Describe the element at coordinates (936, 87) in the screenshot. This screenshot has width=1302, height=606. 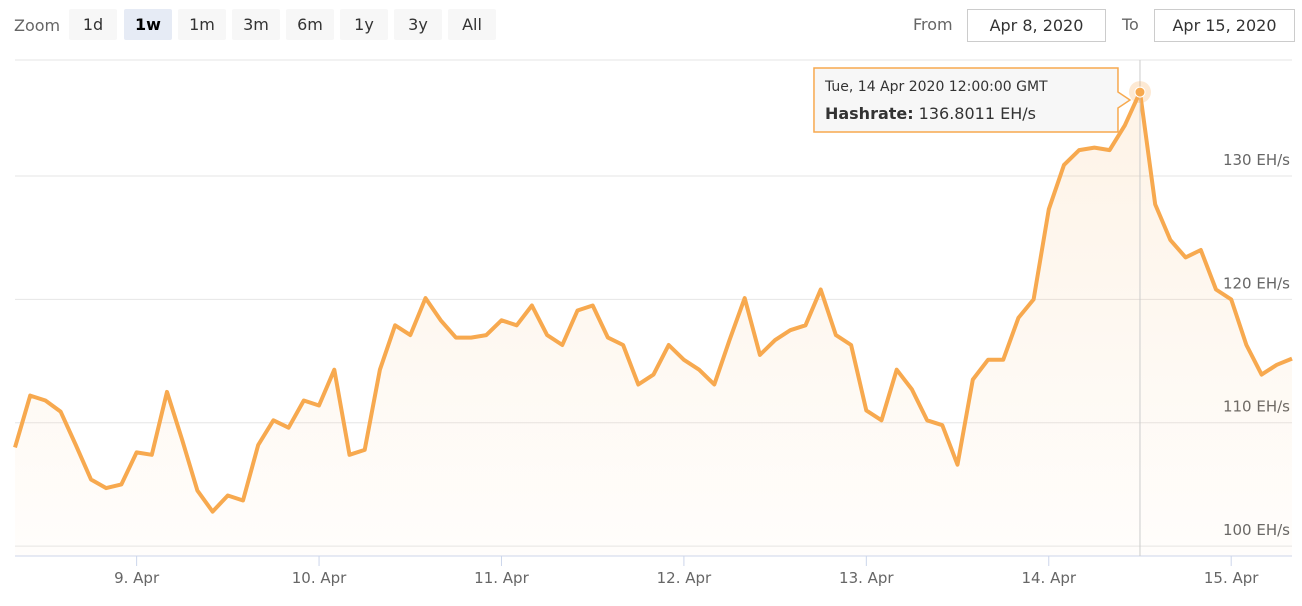
I see `tooltip-header: Tue, 14 Apr 2020 12:00:00 GMT` at that location.